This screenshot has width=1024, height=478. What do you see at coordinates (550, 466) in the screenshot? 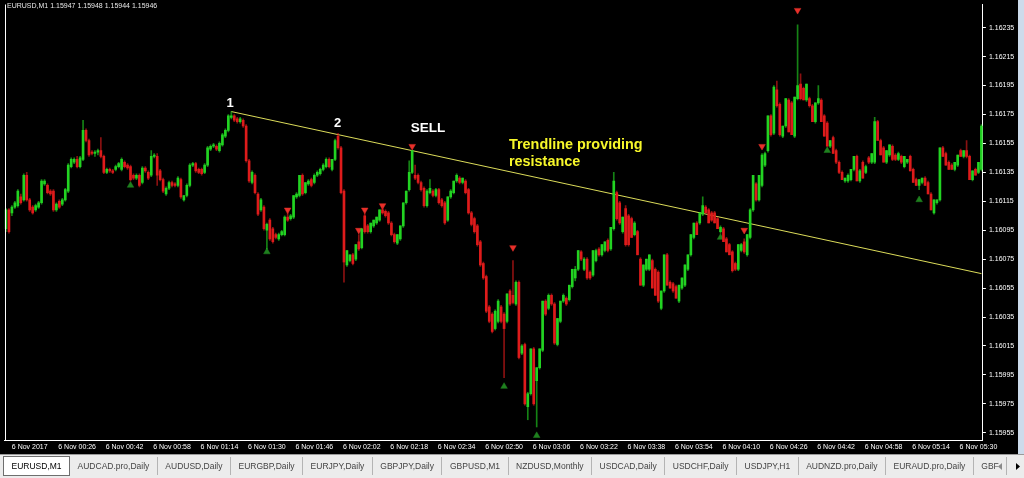
I see `tab: NZDUSD,Monthly` at bounding box center [550, 466].